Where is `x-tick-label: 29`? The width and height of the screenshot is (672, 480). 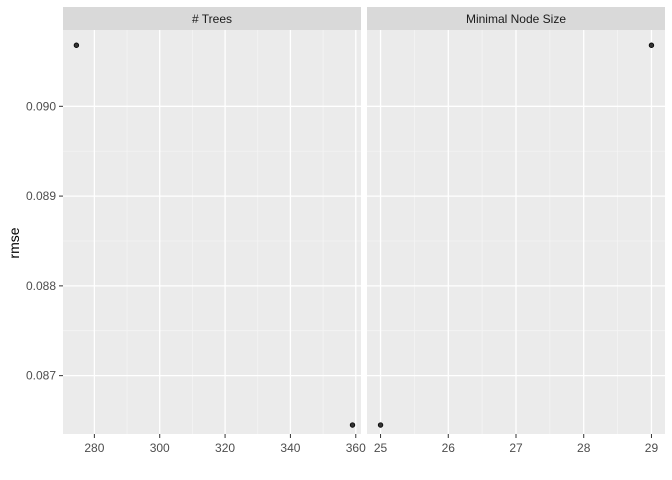
x-tick-label: 29 is located at coordinates (652, 448).